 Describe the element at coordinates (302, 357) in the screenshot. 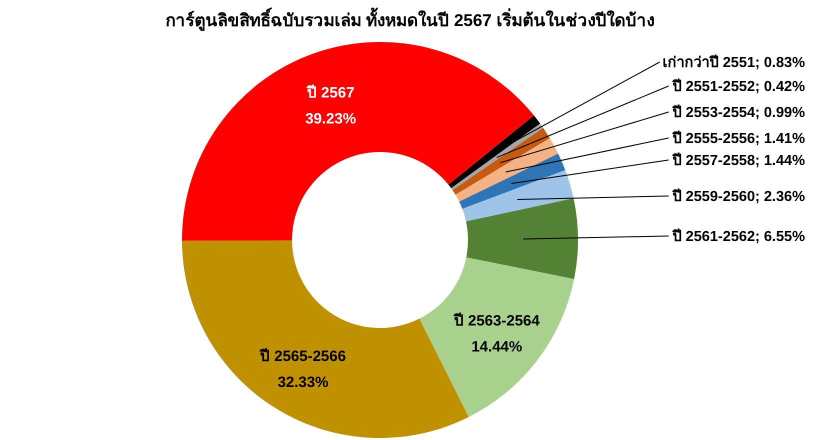

I see `slice-label: ปี 2565-2566` at that location.